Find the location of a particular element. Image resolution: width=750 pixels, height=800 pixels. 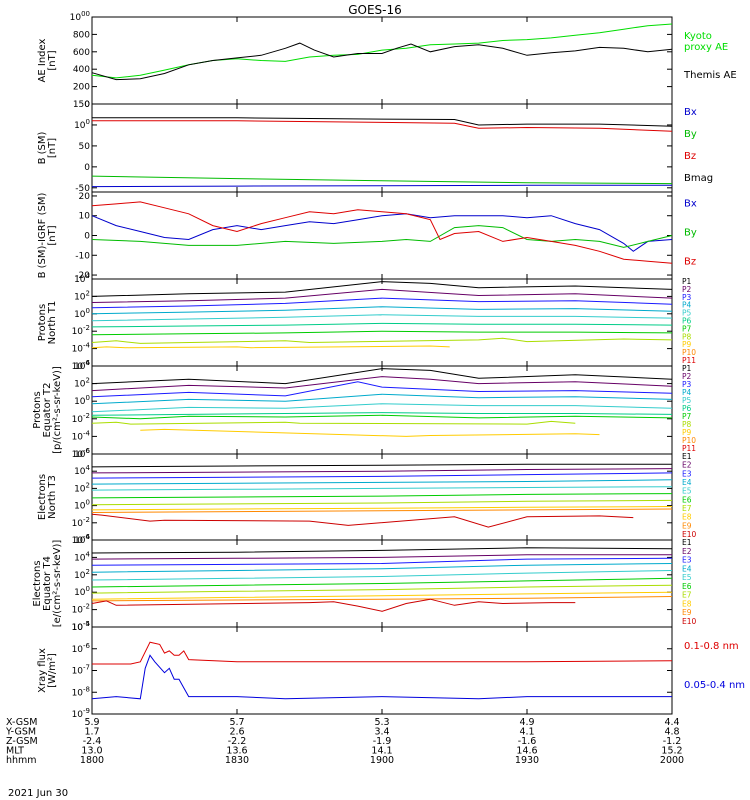

y-tick-label: 10-2 is located at coordinates (81, 609).